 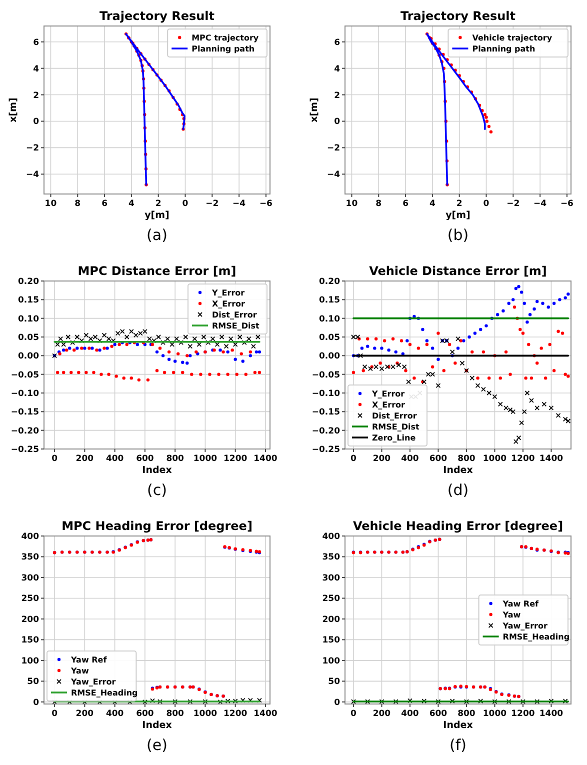 I want to click on y-tick-label: 4, so click(x=36, y=69).